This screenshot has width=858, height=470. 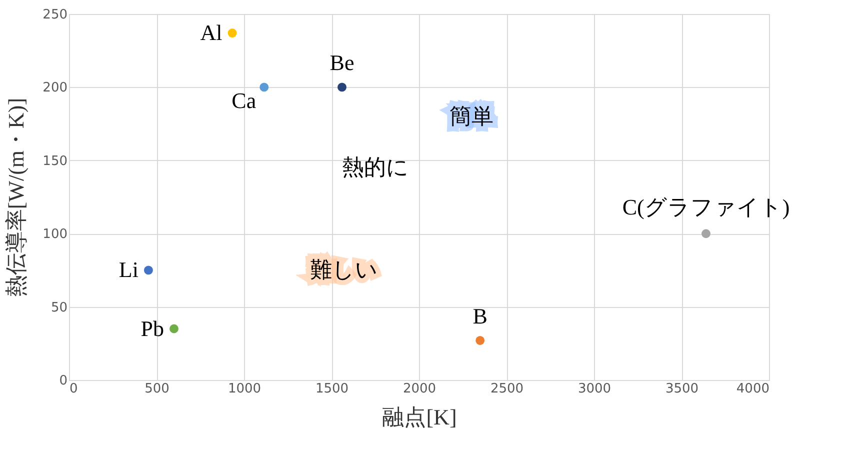 I want to click on y-tick-label: 150, so click(x=55, y=161).